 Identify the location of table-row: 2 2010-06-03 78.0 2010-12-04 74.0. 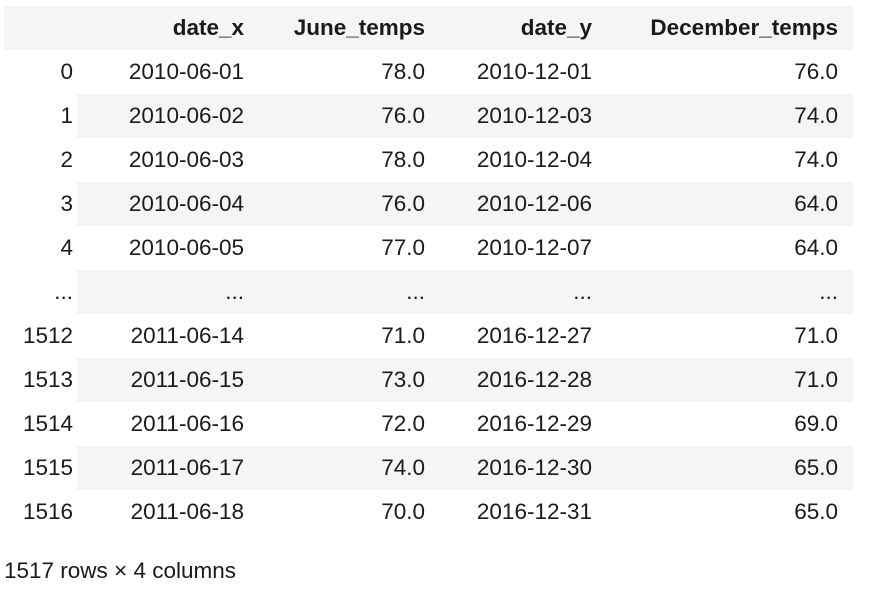
(429, 160).